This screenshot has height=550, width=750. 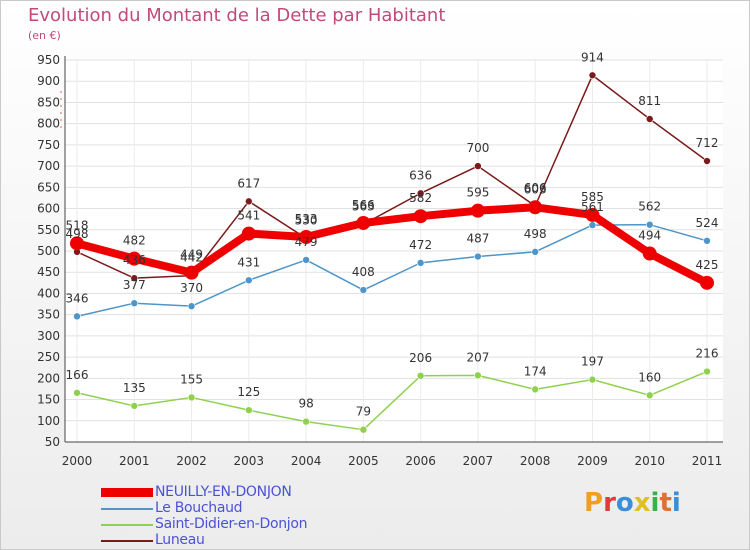 I want to click on legend-item-neuilly: NEUILLY-EN-DONJON, so click(x=231, y=492).